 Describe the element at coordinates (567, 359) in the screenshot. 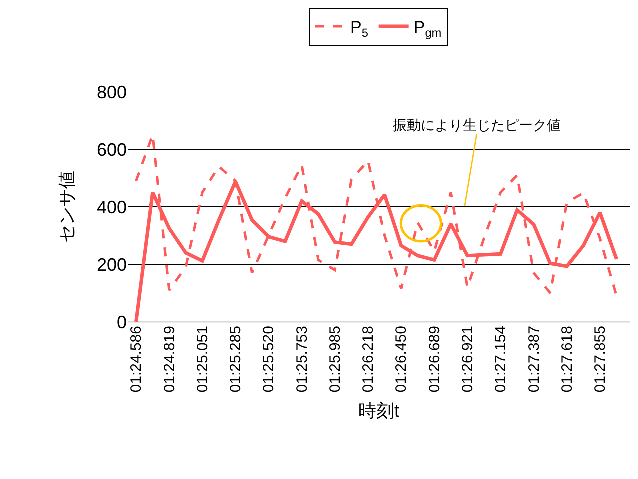

I see `x-tick-label: 01:27.618` at that location.